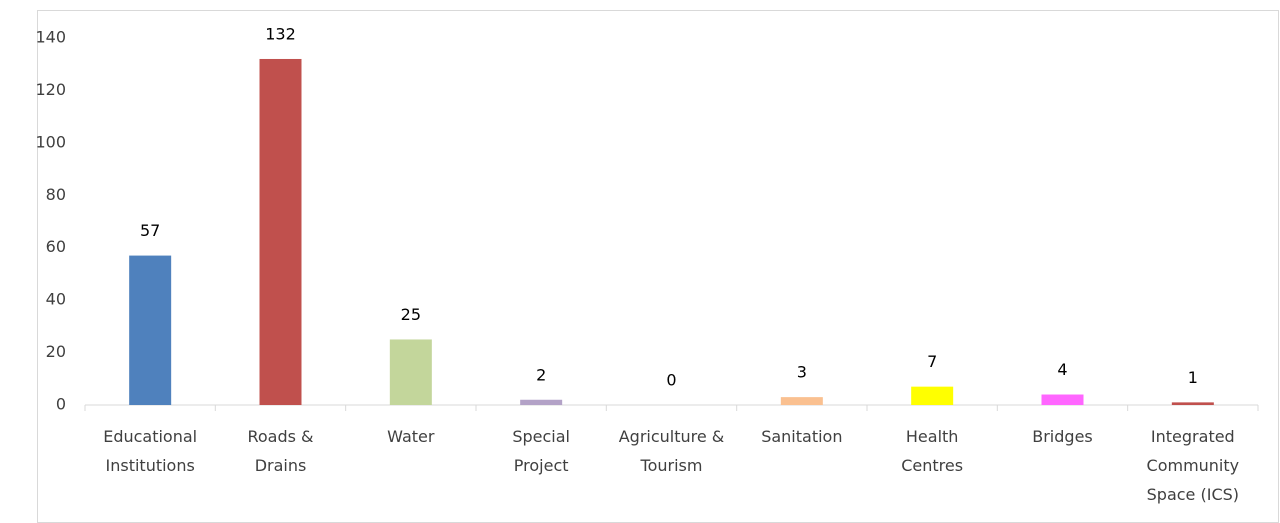 The height and width of the screenshot is (523, 1280). I want to click on x-tick-label: Special Project, so click(541, 451).